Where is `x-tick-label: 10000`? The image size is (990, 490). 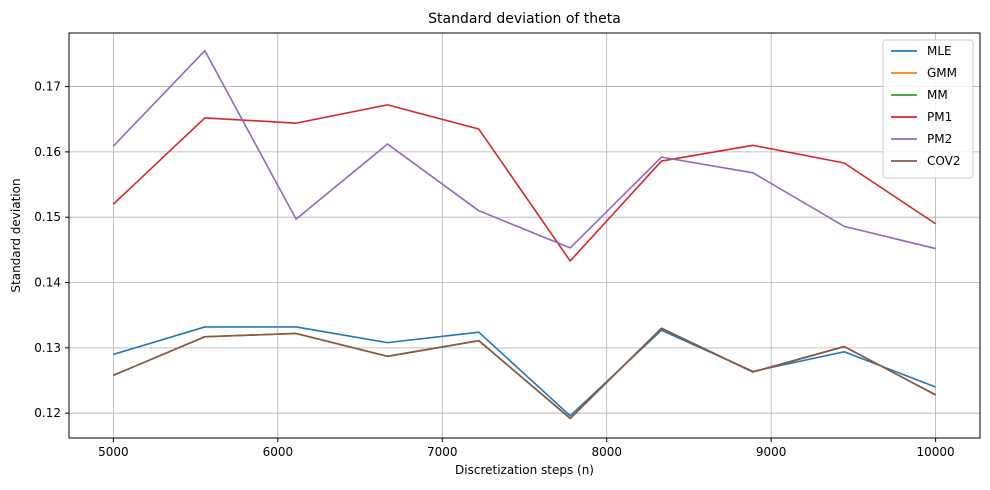 x-tick-label: 10000 is located at coordinates (936, 452).